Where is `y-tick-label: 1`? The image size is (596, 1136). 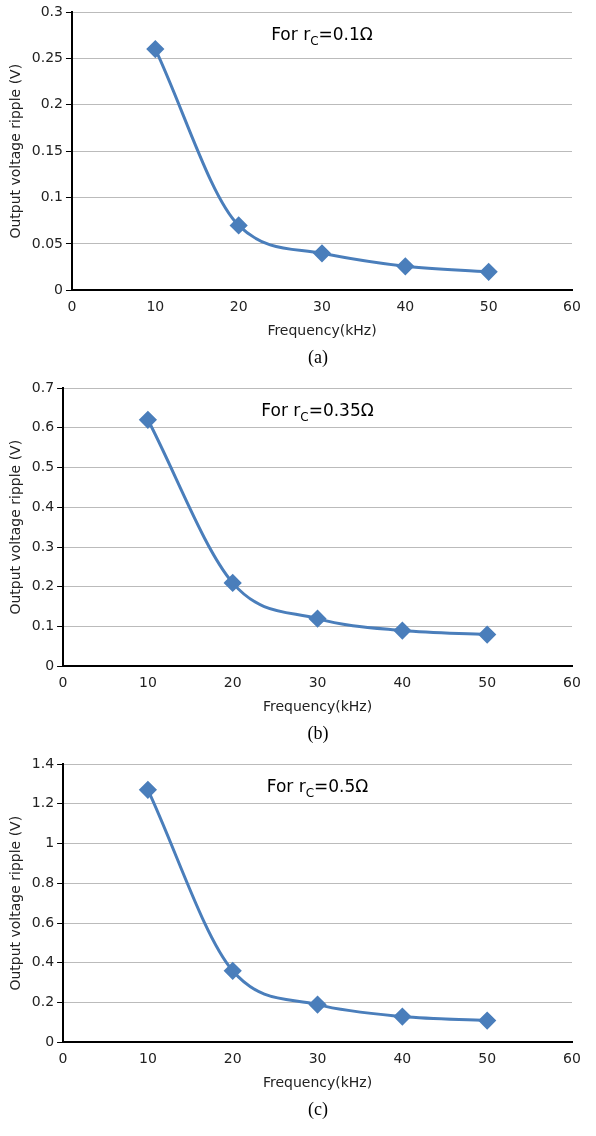 y-tick-label: 1 is located at coordinates (50, 842).